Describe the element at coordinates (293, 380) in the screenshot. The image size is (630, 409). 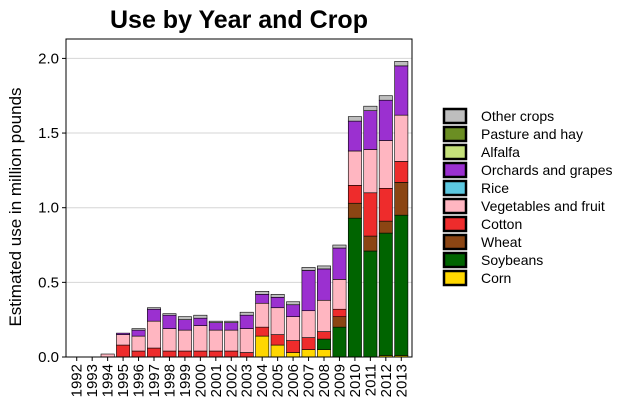
I see `x-tick-label: 2006` at that location.